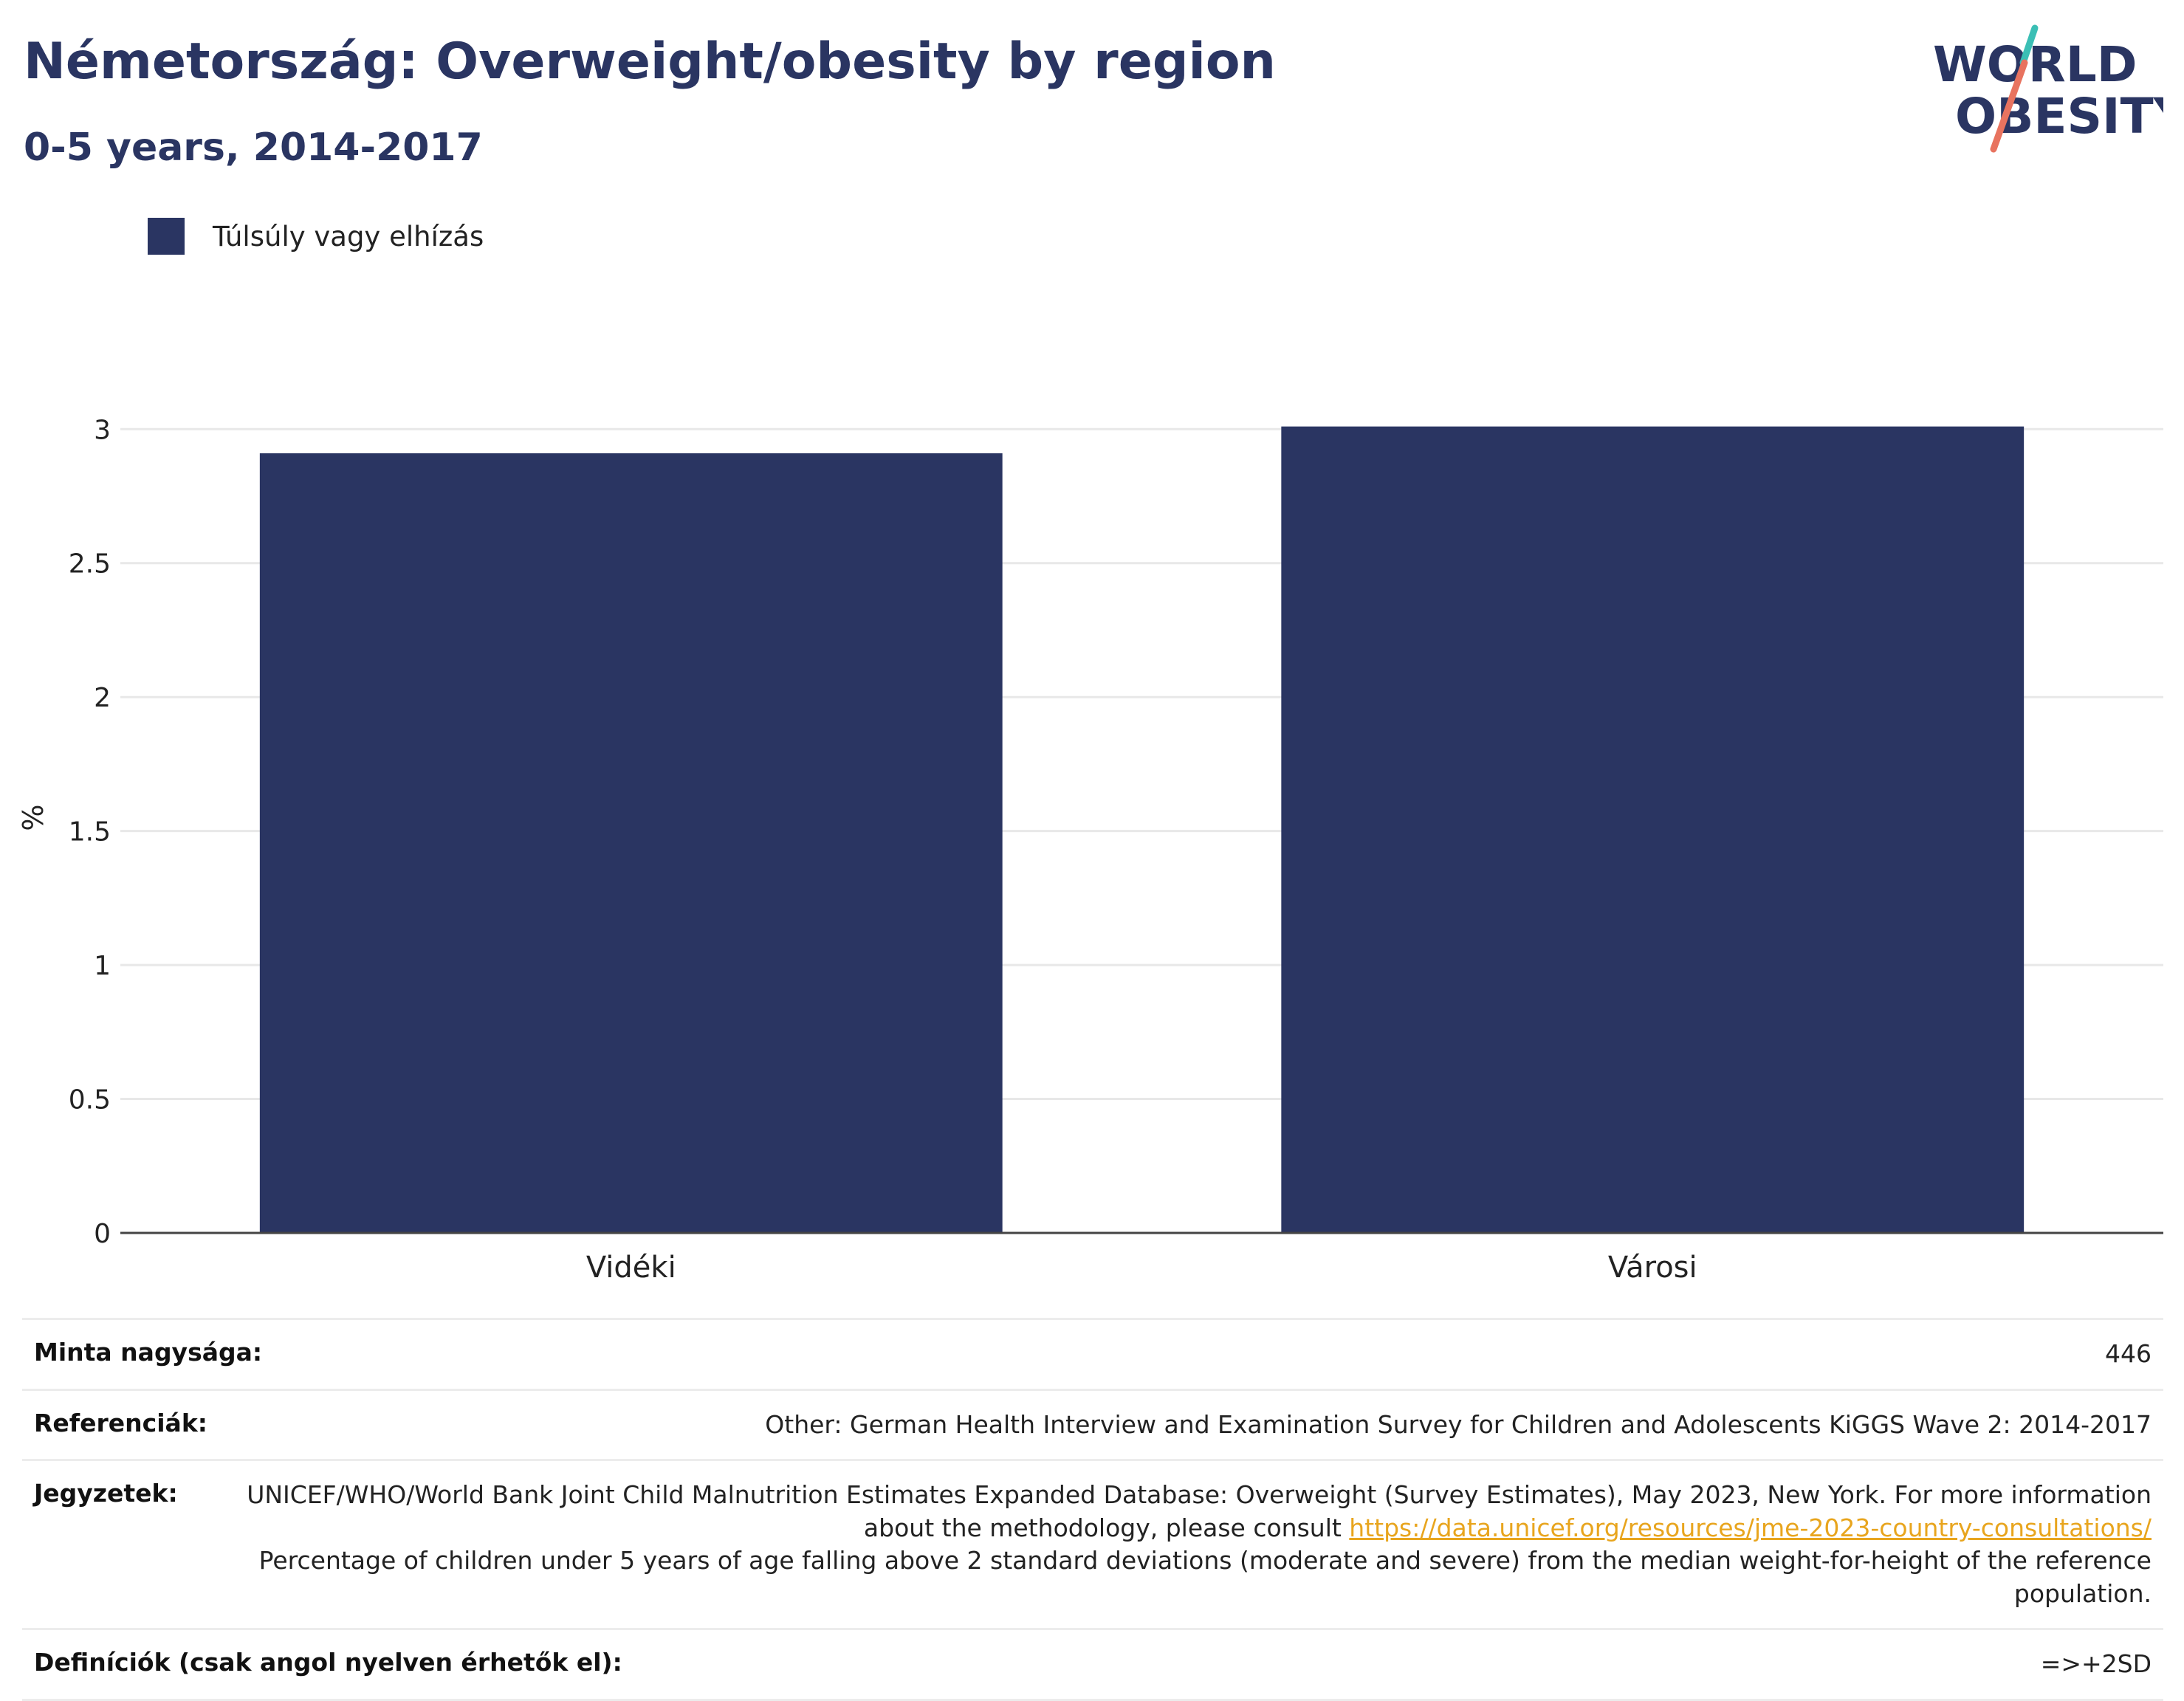 The height and width of the screenshot is (1701, 2184). Describe the element at coordinates (121, 1422) in the screenshot. I see `references-label: Referenciák:` at that location.